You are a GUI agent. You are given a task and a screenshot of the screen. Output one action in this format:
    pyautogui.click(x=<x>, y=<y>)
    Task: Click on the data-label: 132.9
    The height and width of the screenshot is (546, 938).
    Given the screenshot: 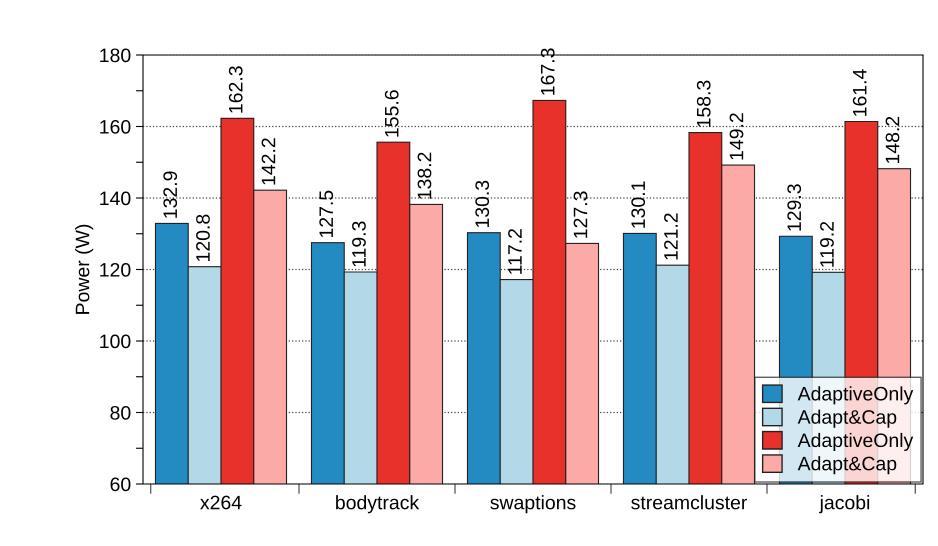 What is the action you would take?
    pyautogui.click(x=170, y=194)
    